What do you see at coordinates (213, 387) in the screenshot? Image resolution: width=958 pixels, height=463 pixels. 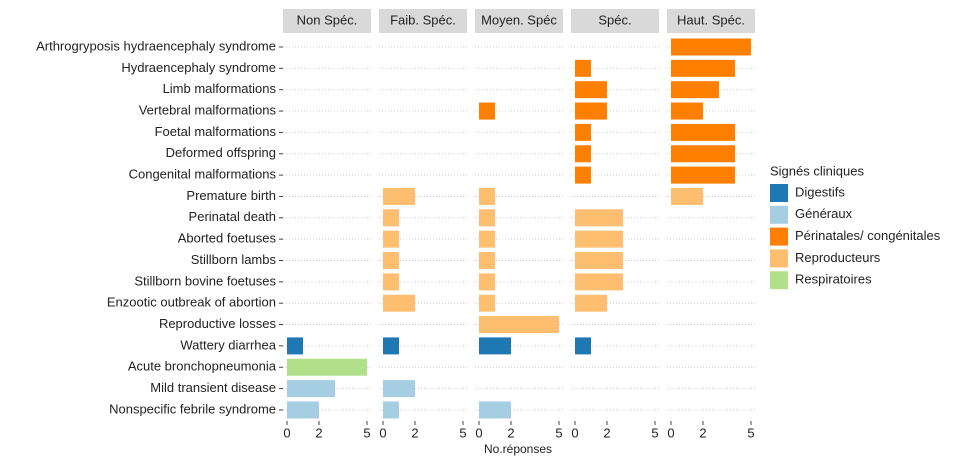 I see `category-label: Mild transient disease` at bounding box center [213, 387].